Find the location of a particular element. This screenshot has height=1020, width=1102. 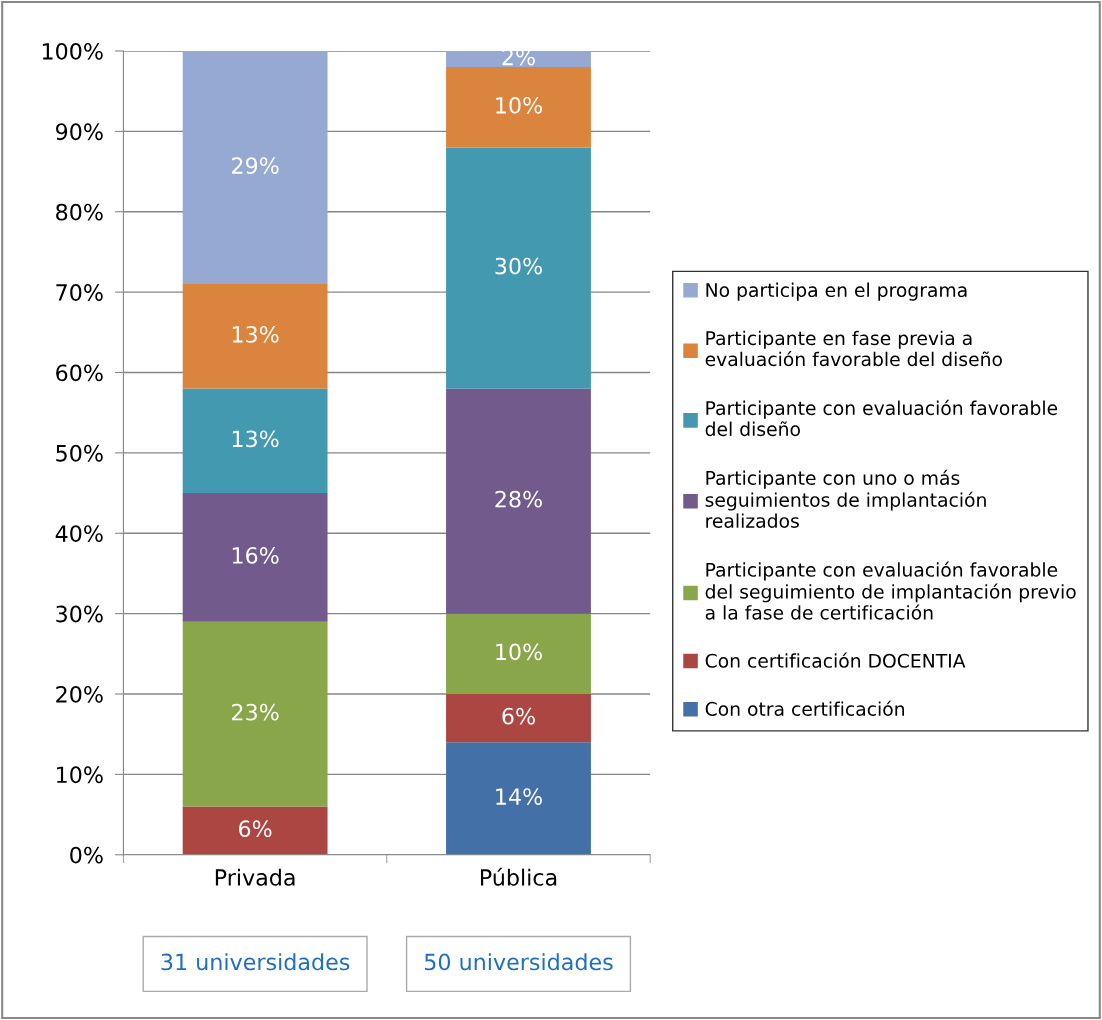

y-tick-label: 50% is located at coordinates (79, 453).